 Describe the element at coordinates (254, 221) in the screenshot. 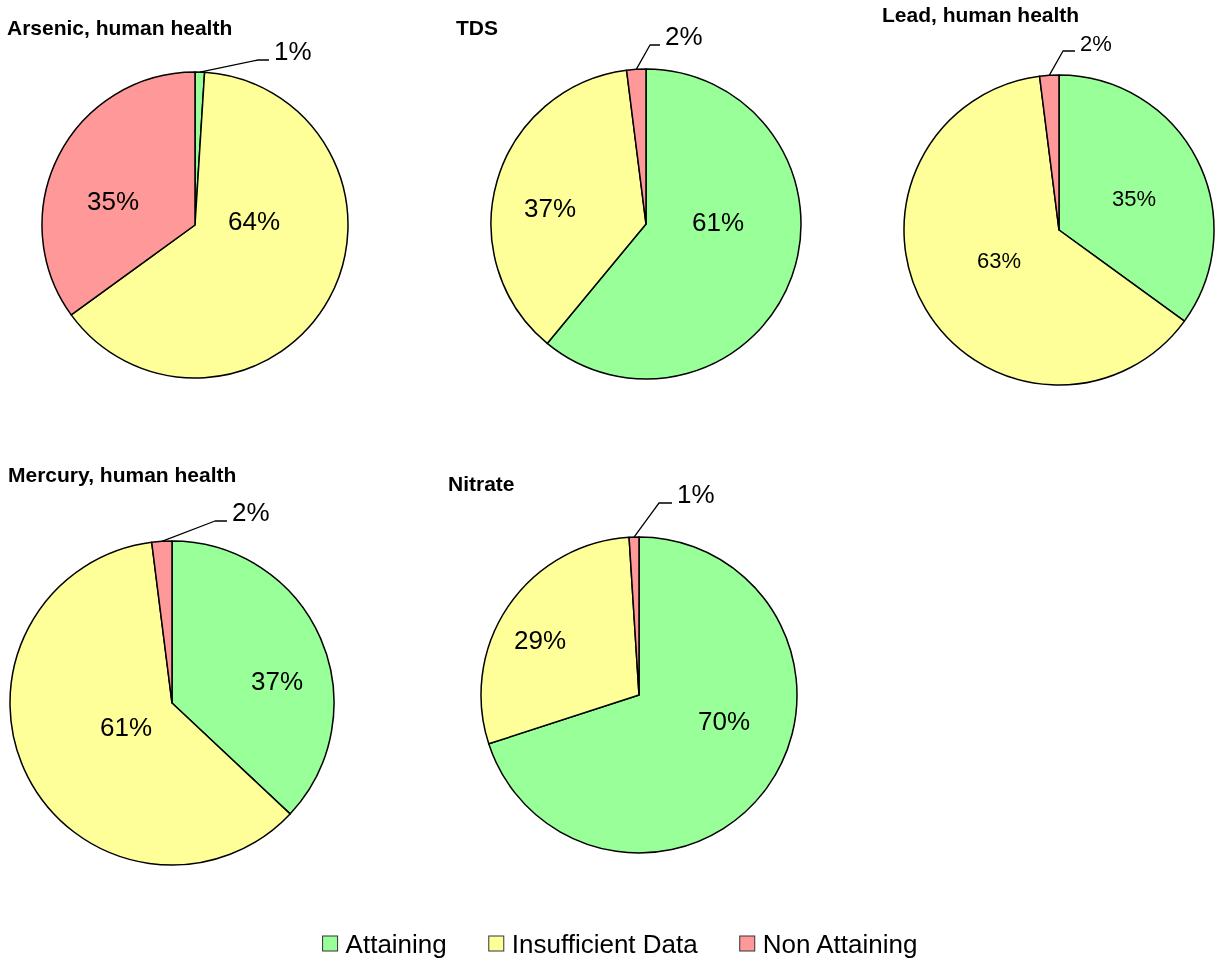

I see `data-label: 64%` at that location.